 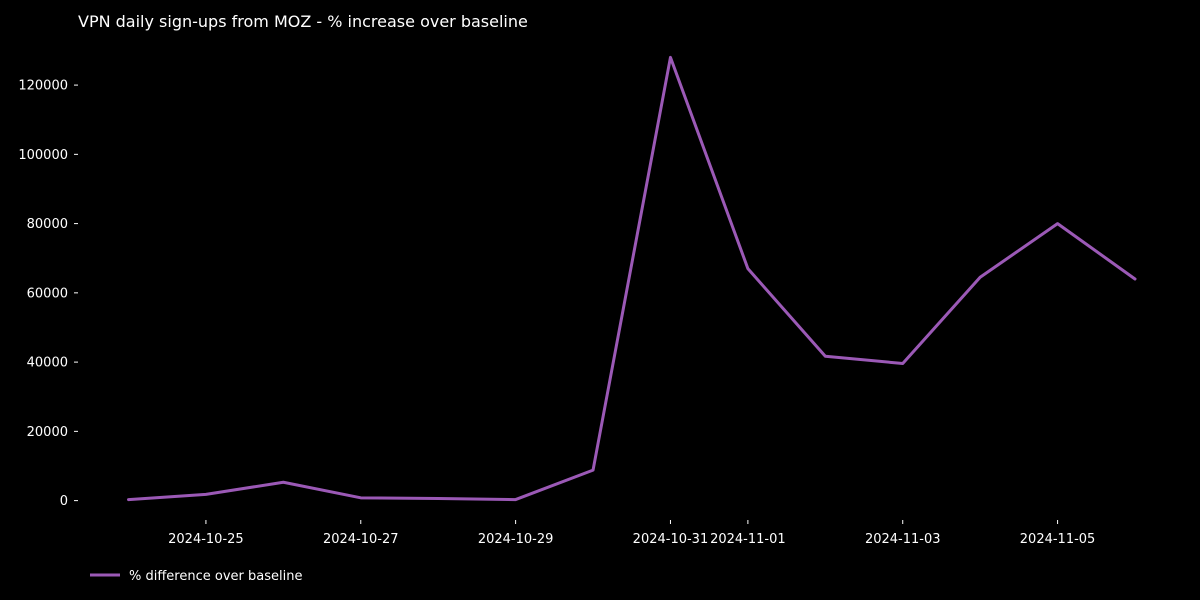 What do you see at coordinates (903, 539) in the screenshot?
I see `x-tick-label: 2024-11-03` at bounding box center [903, 539].